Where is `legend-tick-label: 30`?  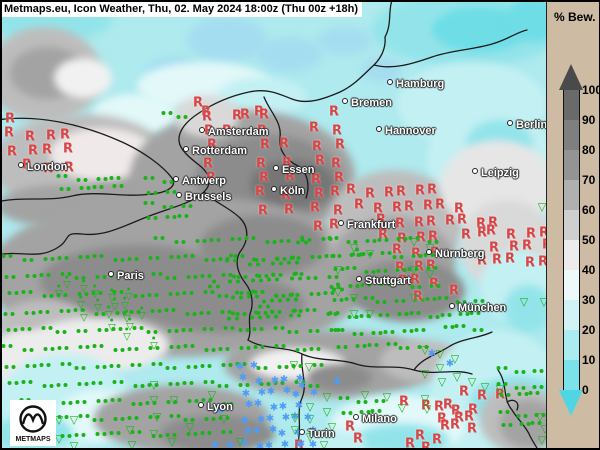 legend-tick-label: 30 is located at coordinates (589, 300).